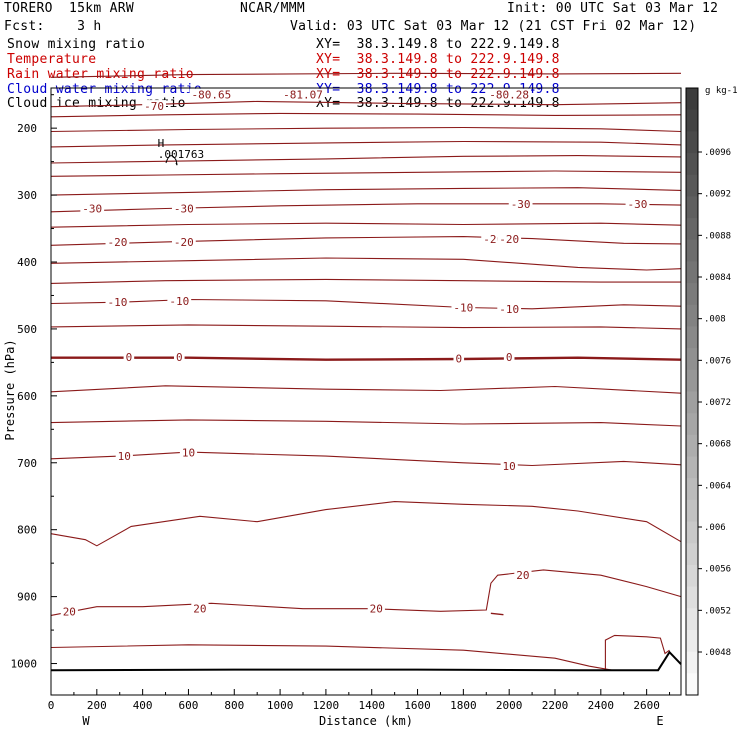  I want to click on y-tick-label: 900, so click(27, 597).